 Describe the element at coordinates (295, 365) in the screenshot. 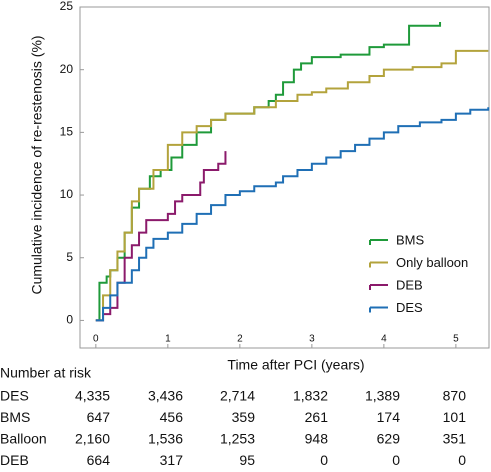

I see `x-axis-label: Time after PCI (years)` at that location.